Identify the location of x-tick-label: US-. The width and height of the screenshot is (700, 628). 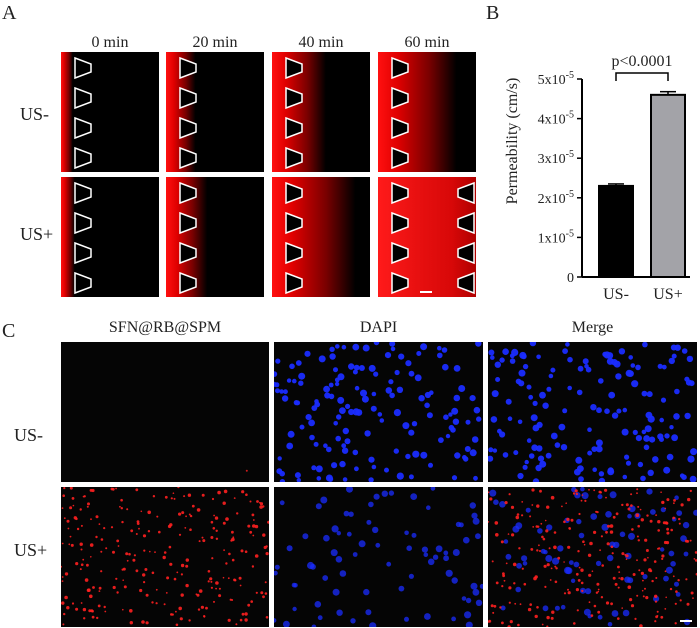
(616, 294).